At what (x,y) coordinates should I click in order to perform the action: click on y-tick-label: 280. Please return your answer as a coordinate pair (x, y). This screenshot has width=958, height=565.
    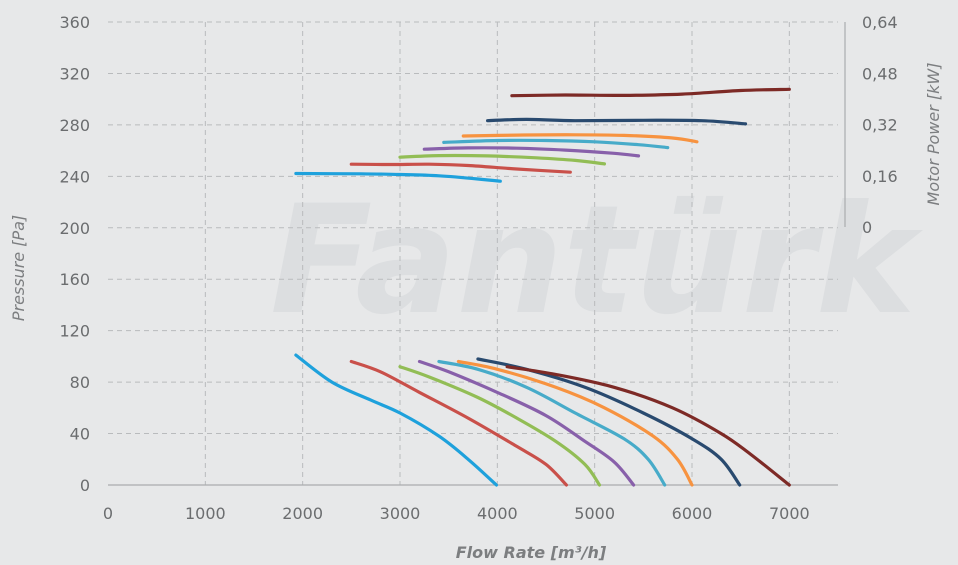
    Looking at the image, I should click on (74, 125).